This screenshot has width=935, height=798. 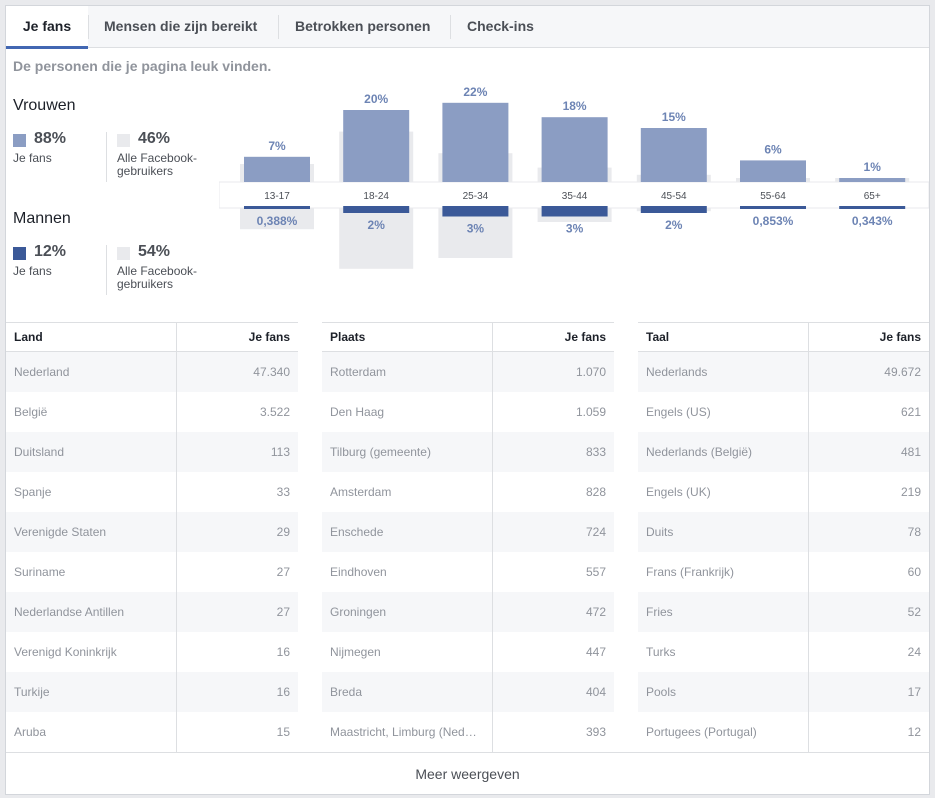 What do you see at coordinates (152, 732) in the screenshot?
I see `table-row: Aruba 15` at bounding box center [152, 732].